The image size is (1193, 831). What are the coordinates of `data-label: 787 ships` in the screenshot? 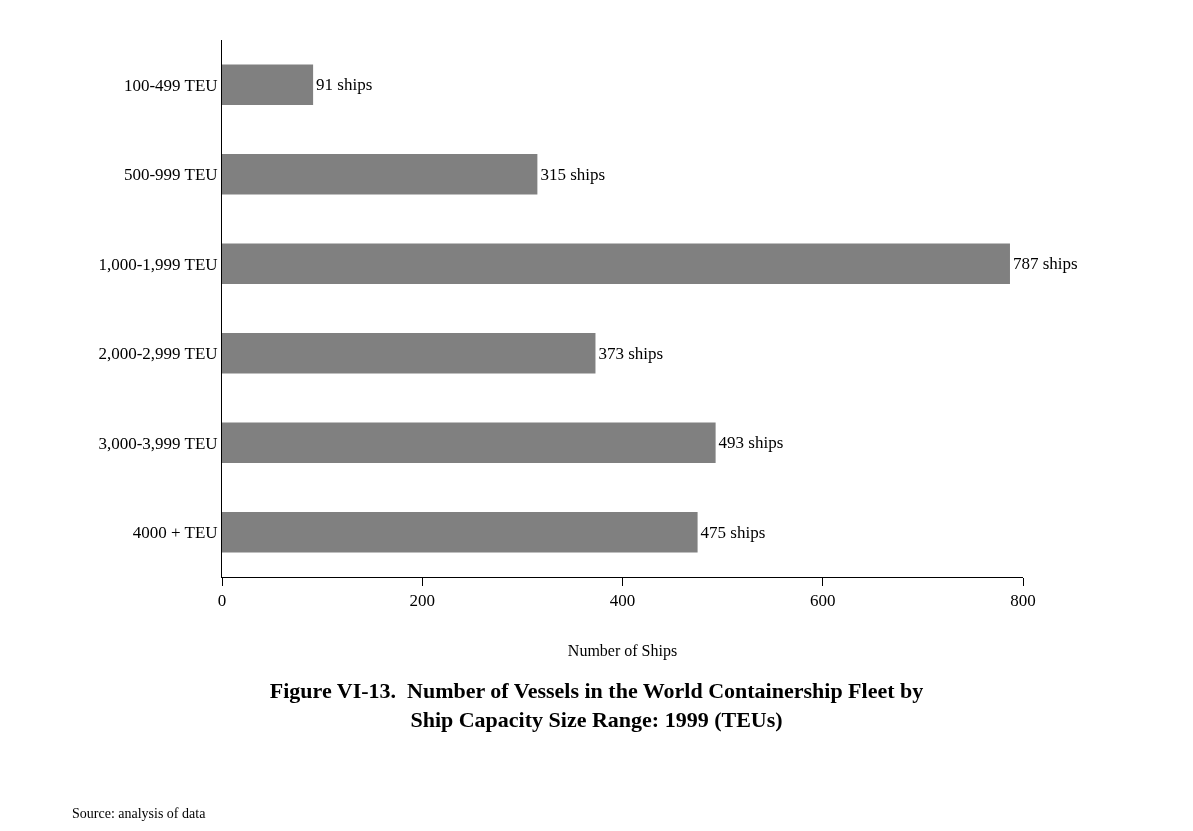 It's located at (1045, 264).